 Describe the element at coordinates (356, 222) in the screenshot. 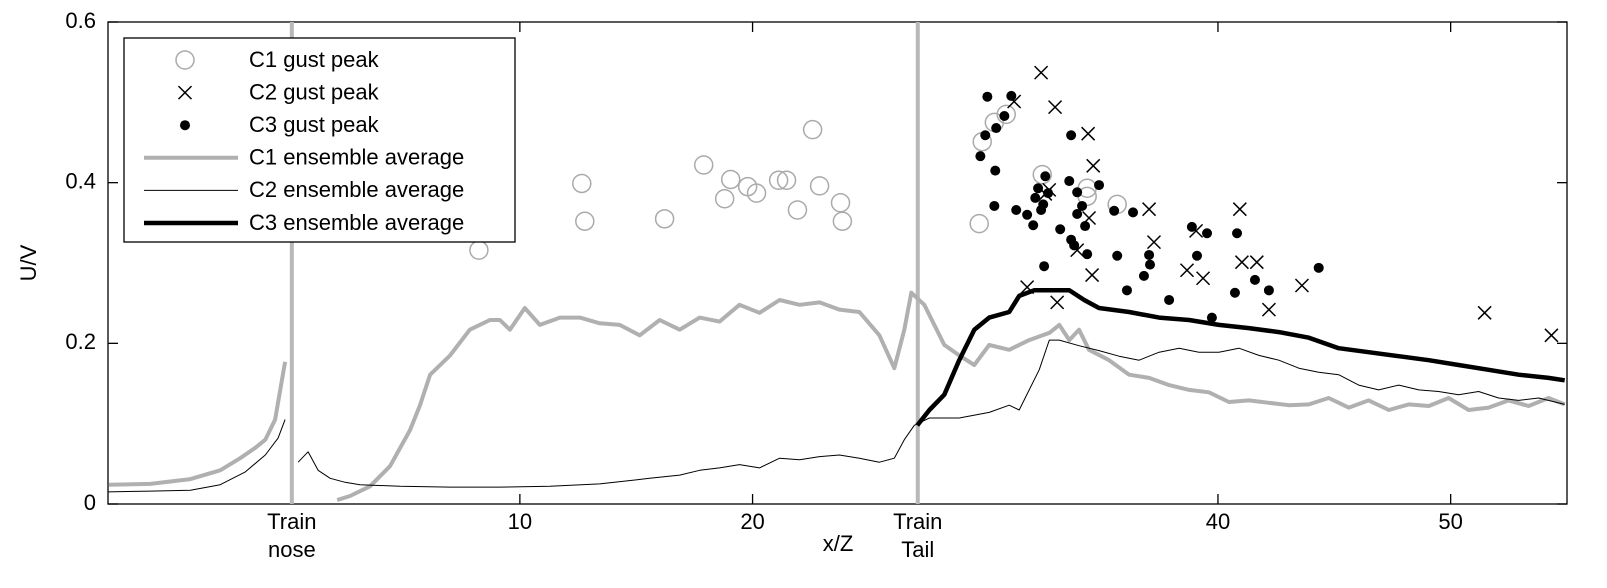

I see `legend-label: C3 ensemble average` at that location.